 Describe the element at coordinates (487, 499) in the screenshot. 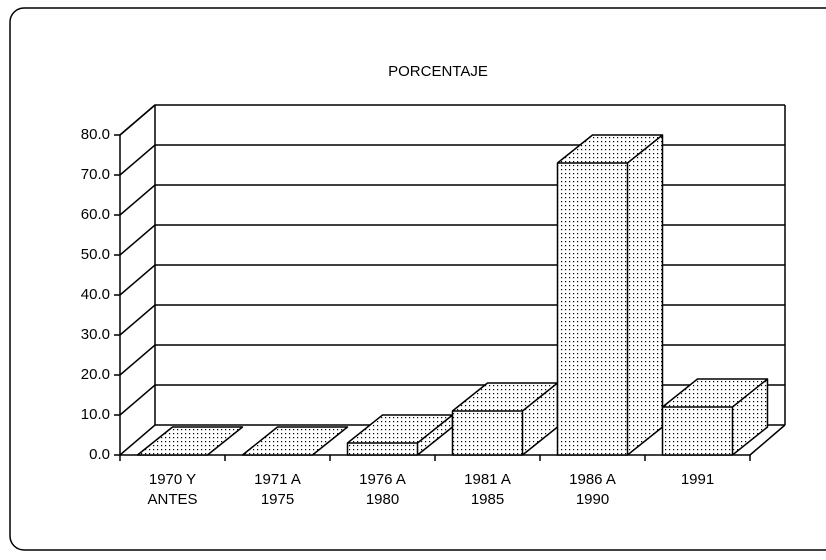

I see `x-tick-label: 1985` at that location.